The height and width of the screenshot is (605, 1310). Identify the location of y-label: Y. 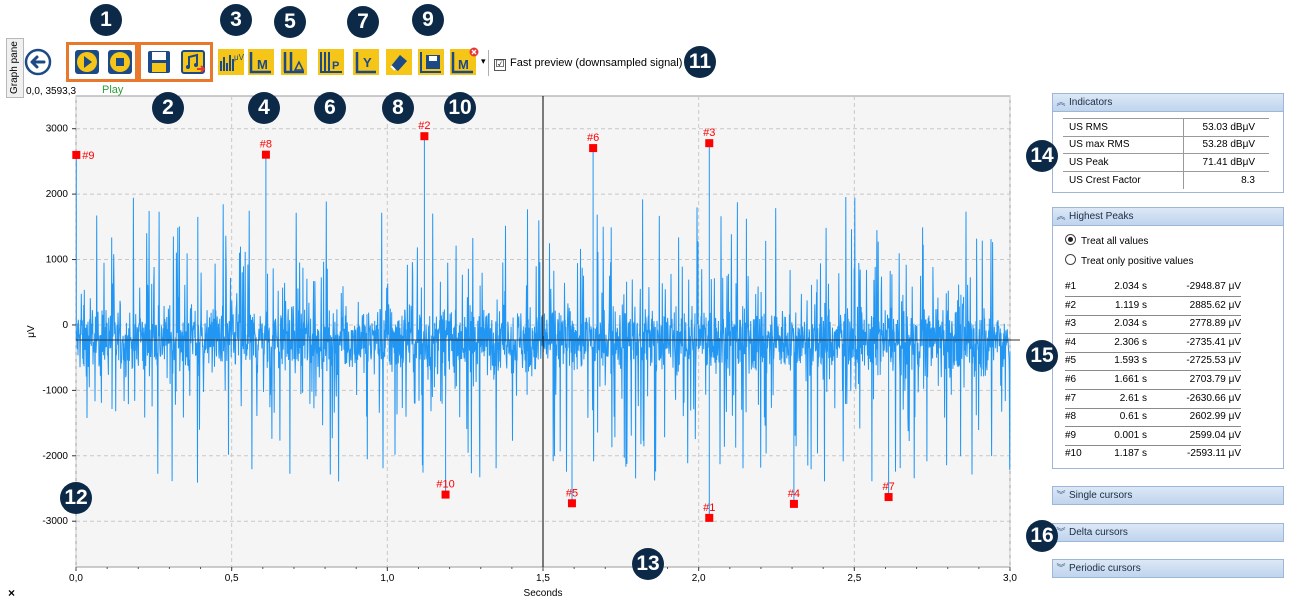
(367, 62).